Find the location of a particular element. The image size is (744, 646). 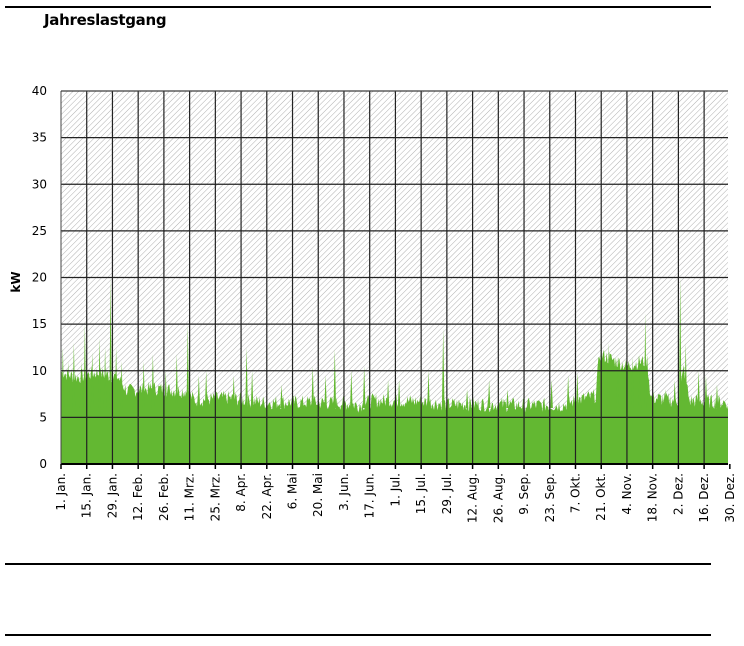

x-tick-label: 16. Dez. is located at coordinates (704, 498).